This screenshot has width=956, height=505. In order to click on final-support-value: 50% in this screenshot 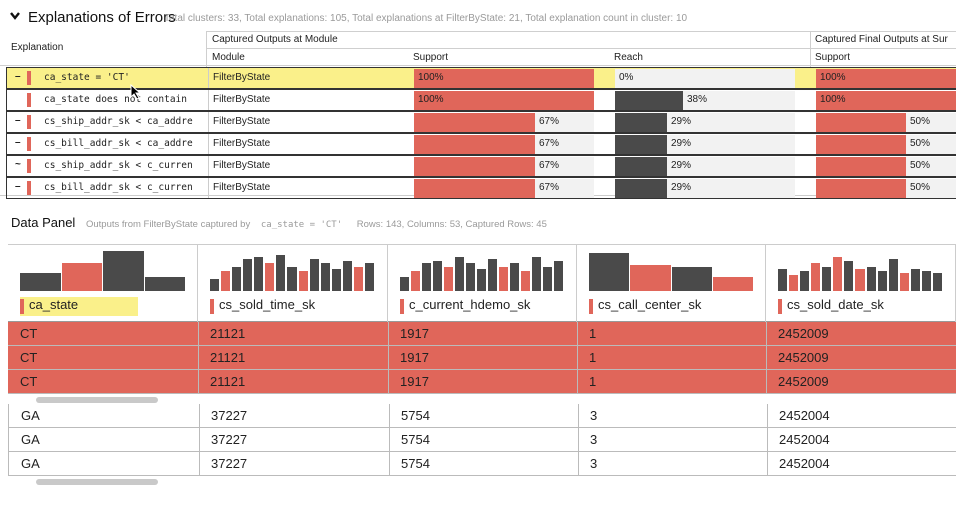, I will do `click(920, 187)`.